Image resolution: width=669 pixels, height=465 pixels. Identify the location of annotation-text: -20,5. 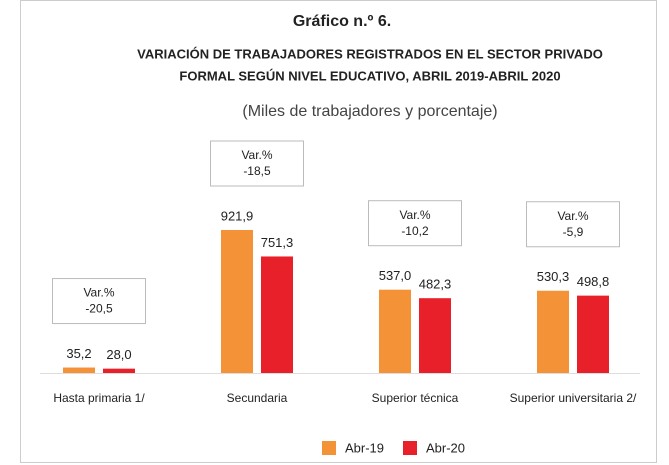
(99, 309).